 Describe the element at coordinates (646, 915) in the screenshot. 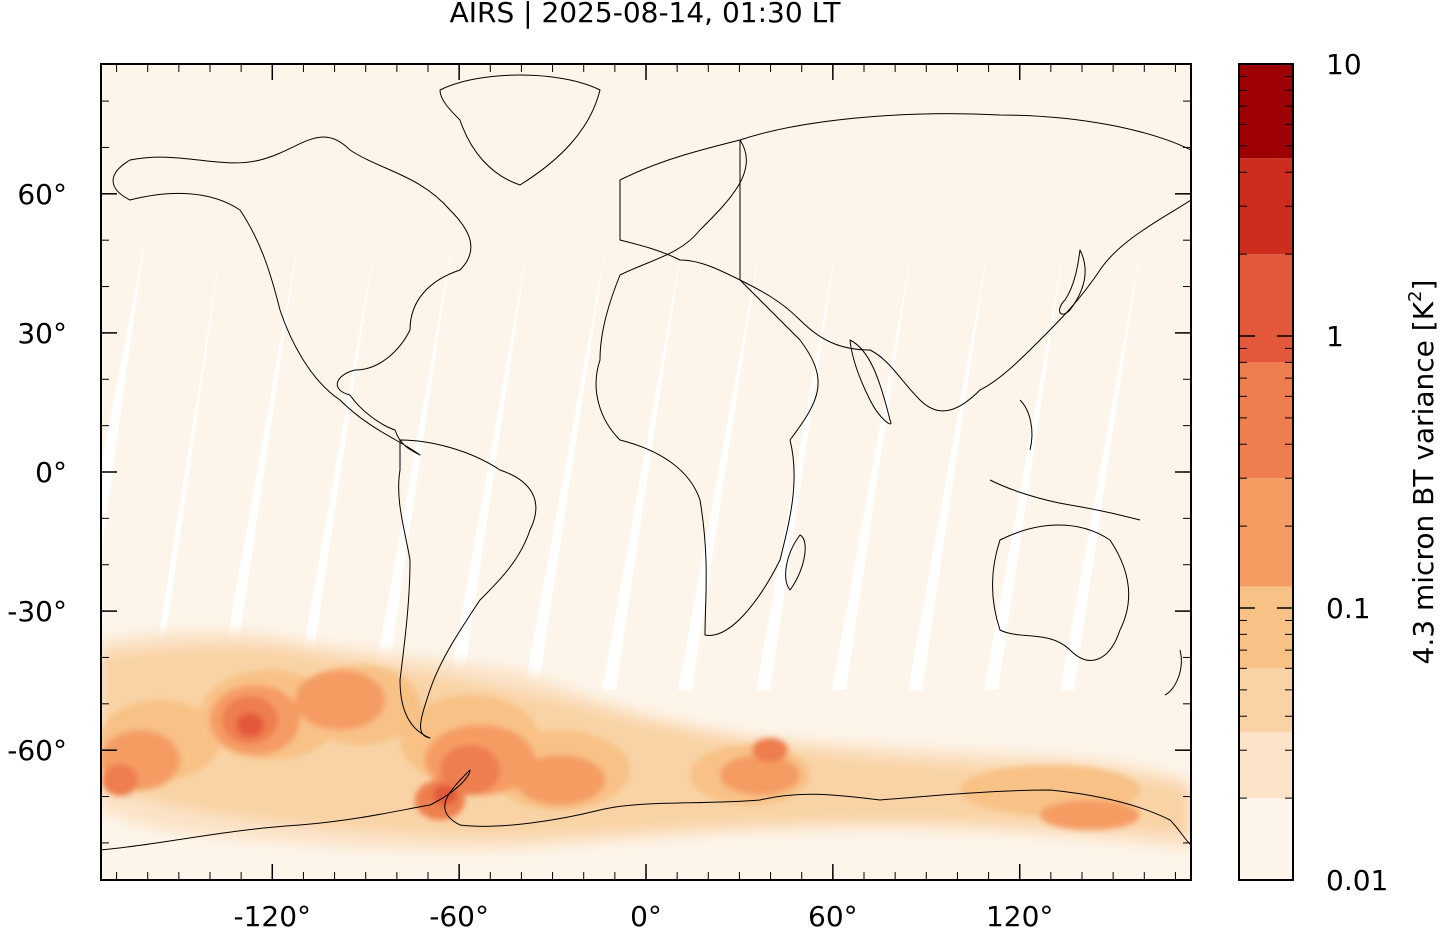

I see `x-tick-label: 0°` at that location.